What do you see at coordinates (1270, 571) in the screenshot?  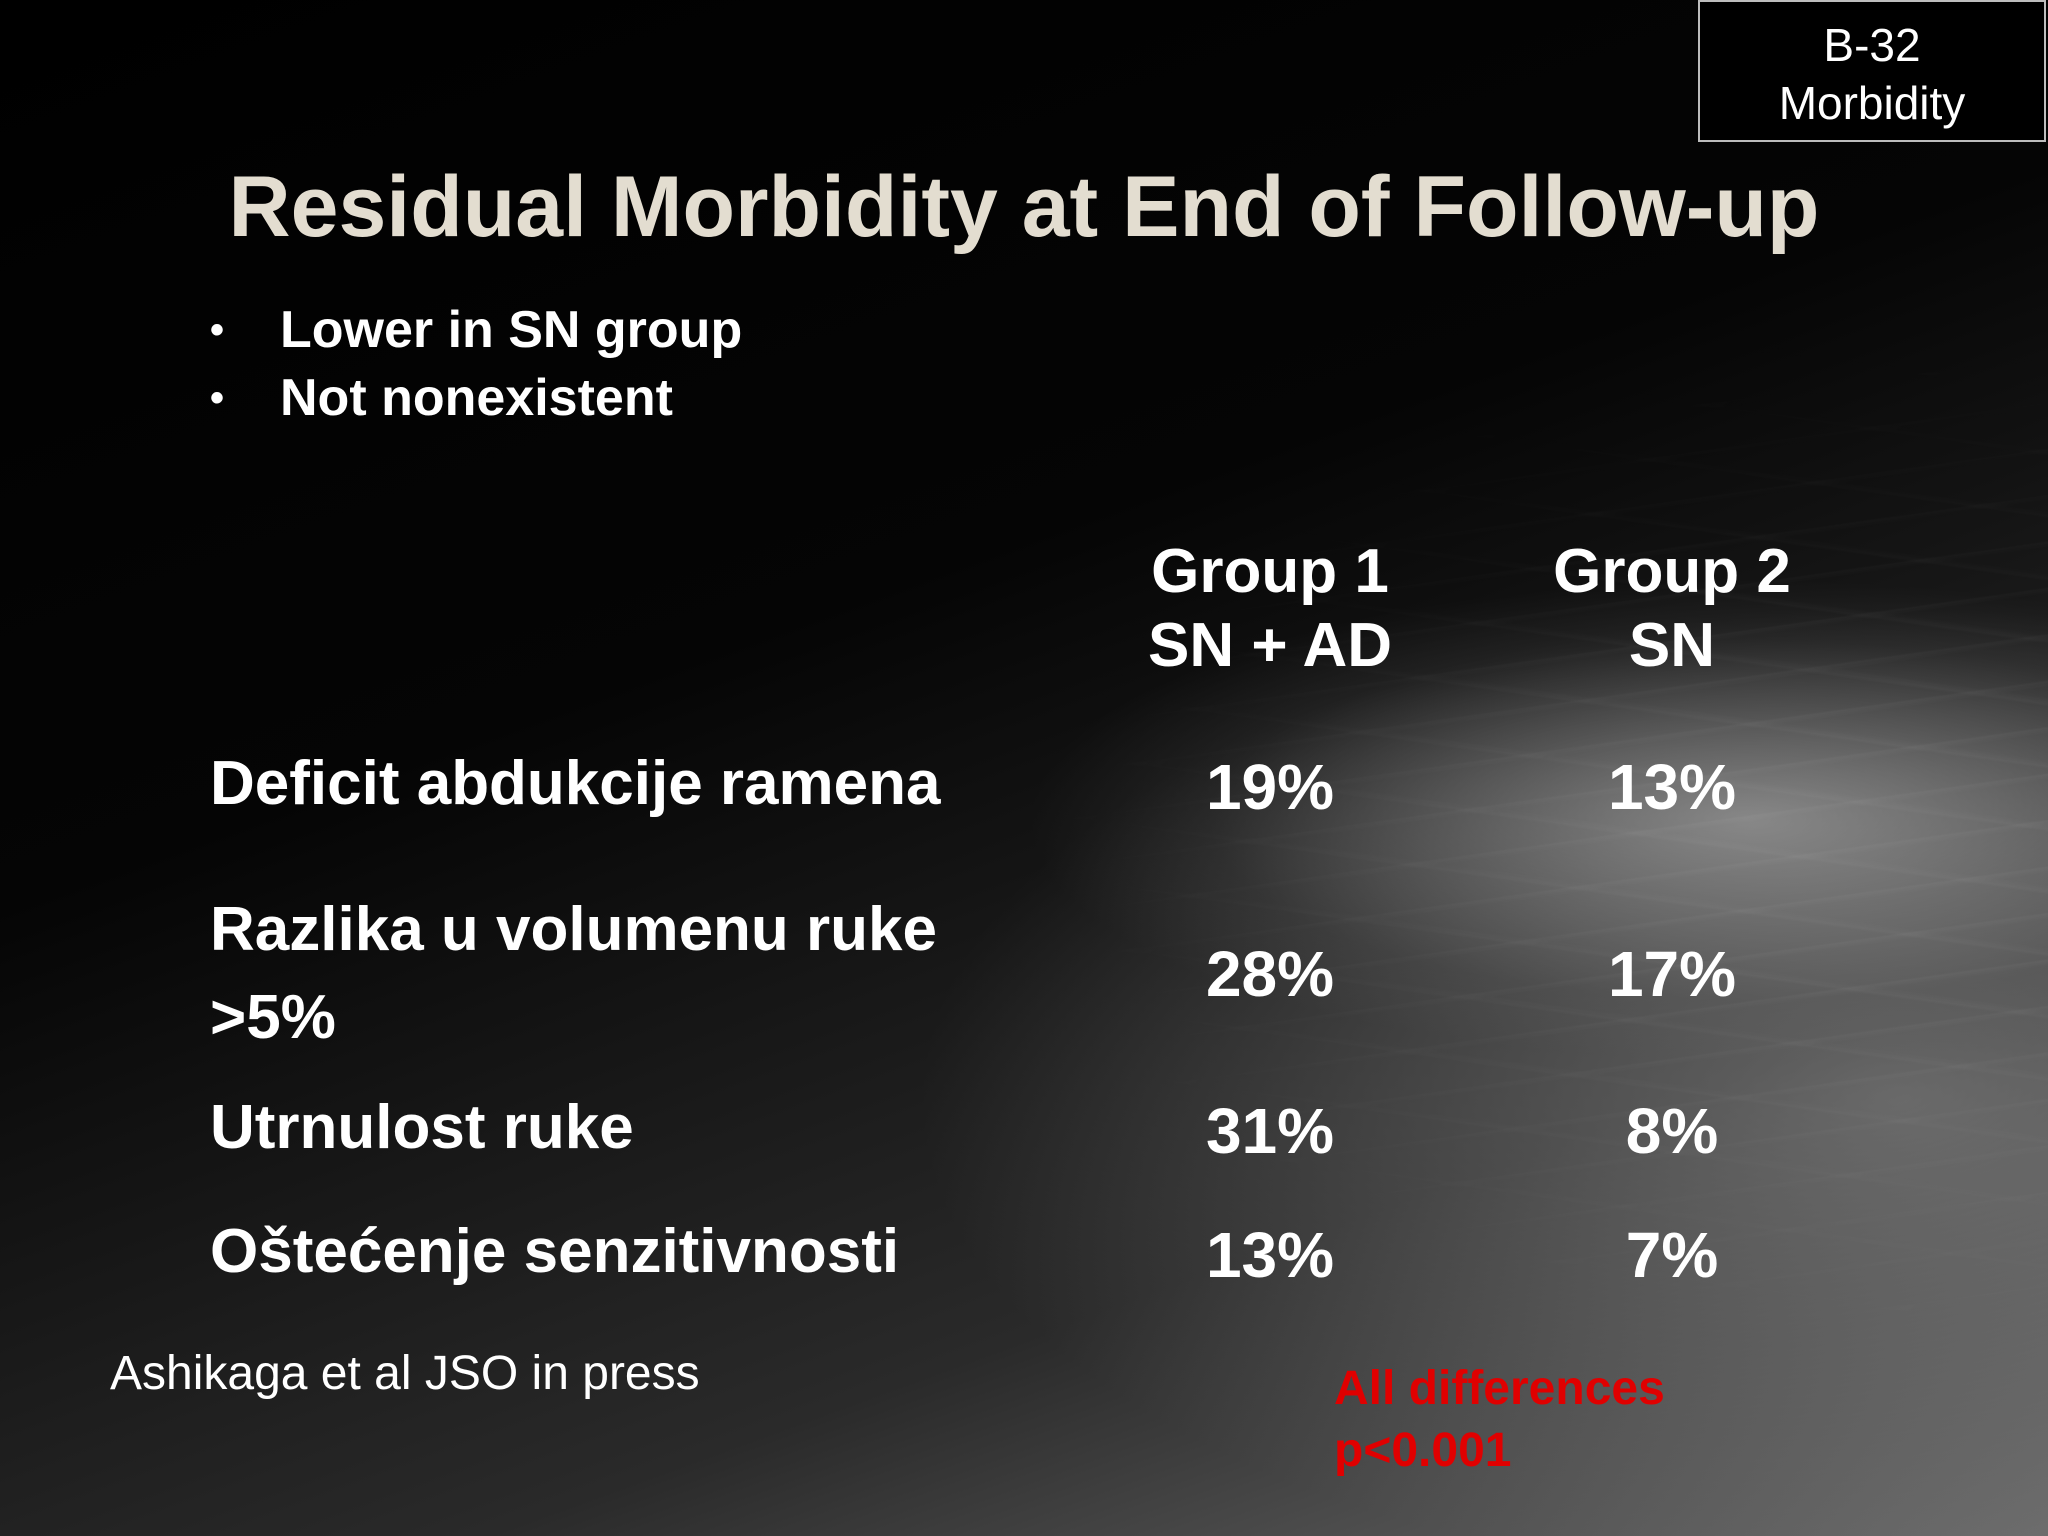 I see `column-header-title: Group 1` at bounding box center [1270, 571].